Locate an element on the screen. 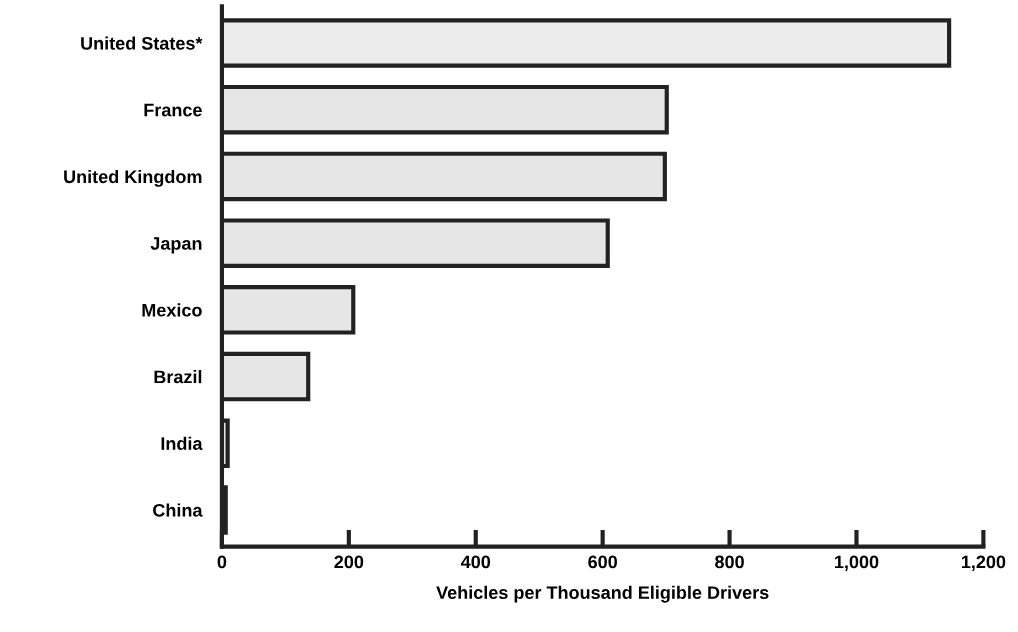 This screenshot has height=632, width=1018. x-tick-label: 600 is located at coordinates (602, 562).